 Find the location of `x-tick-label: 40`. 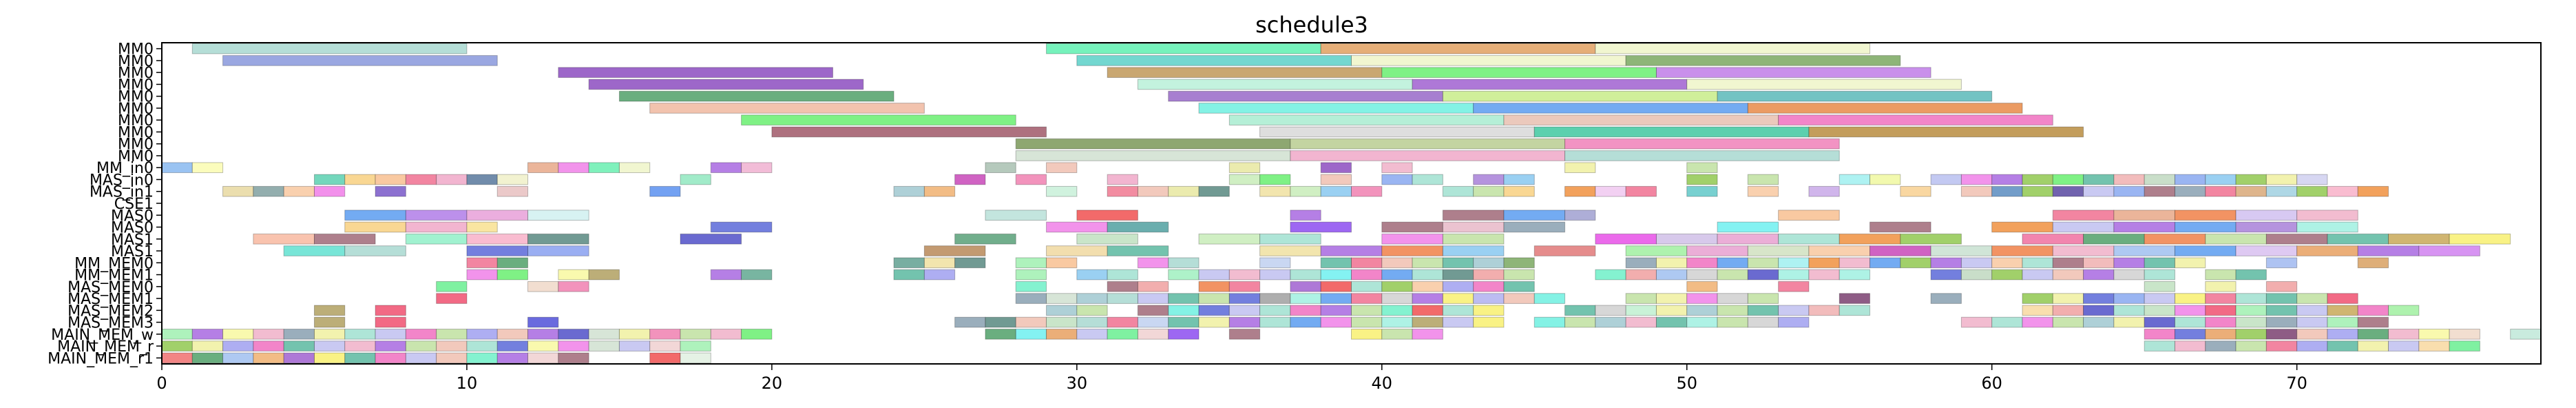

x-tick-label: 40 is located at coordinates (1382, 383).